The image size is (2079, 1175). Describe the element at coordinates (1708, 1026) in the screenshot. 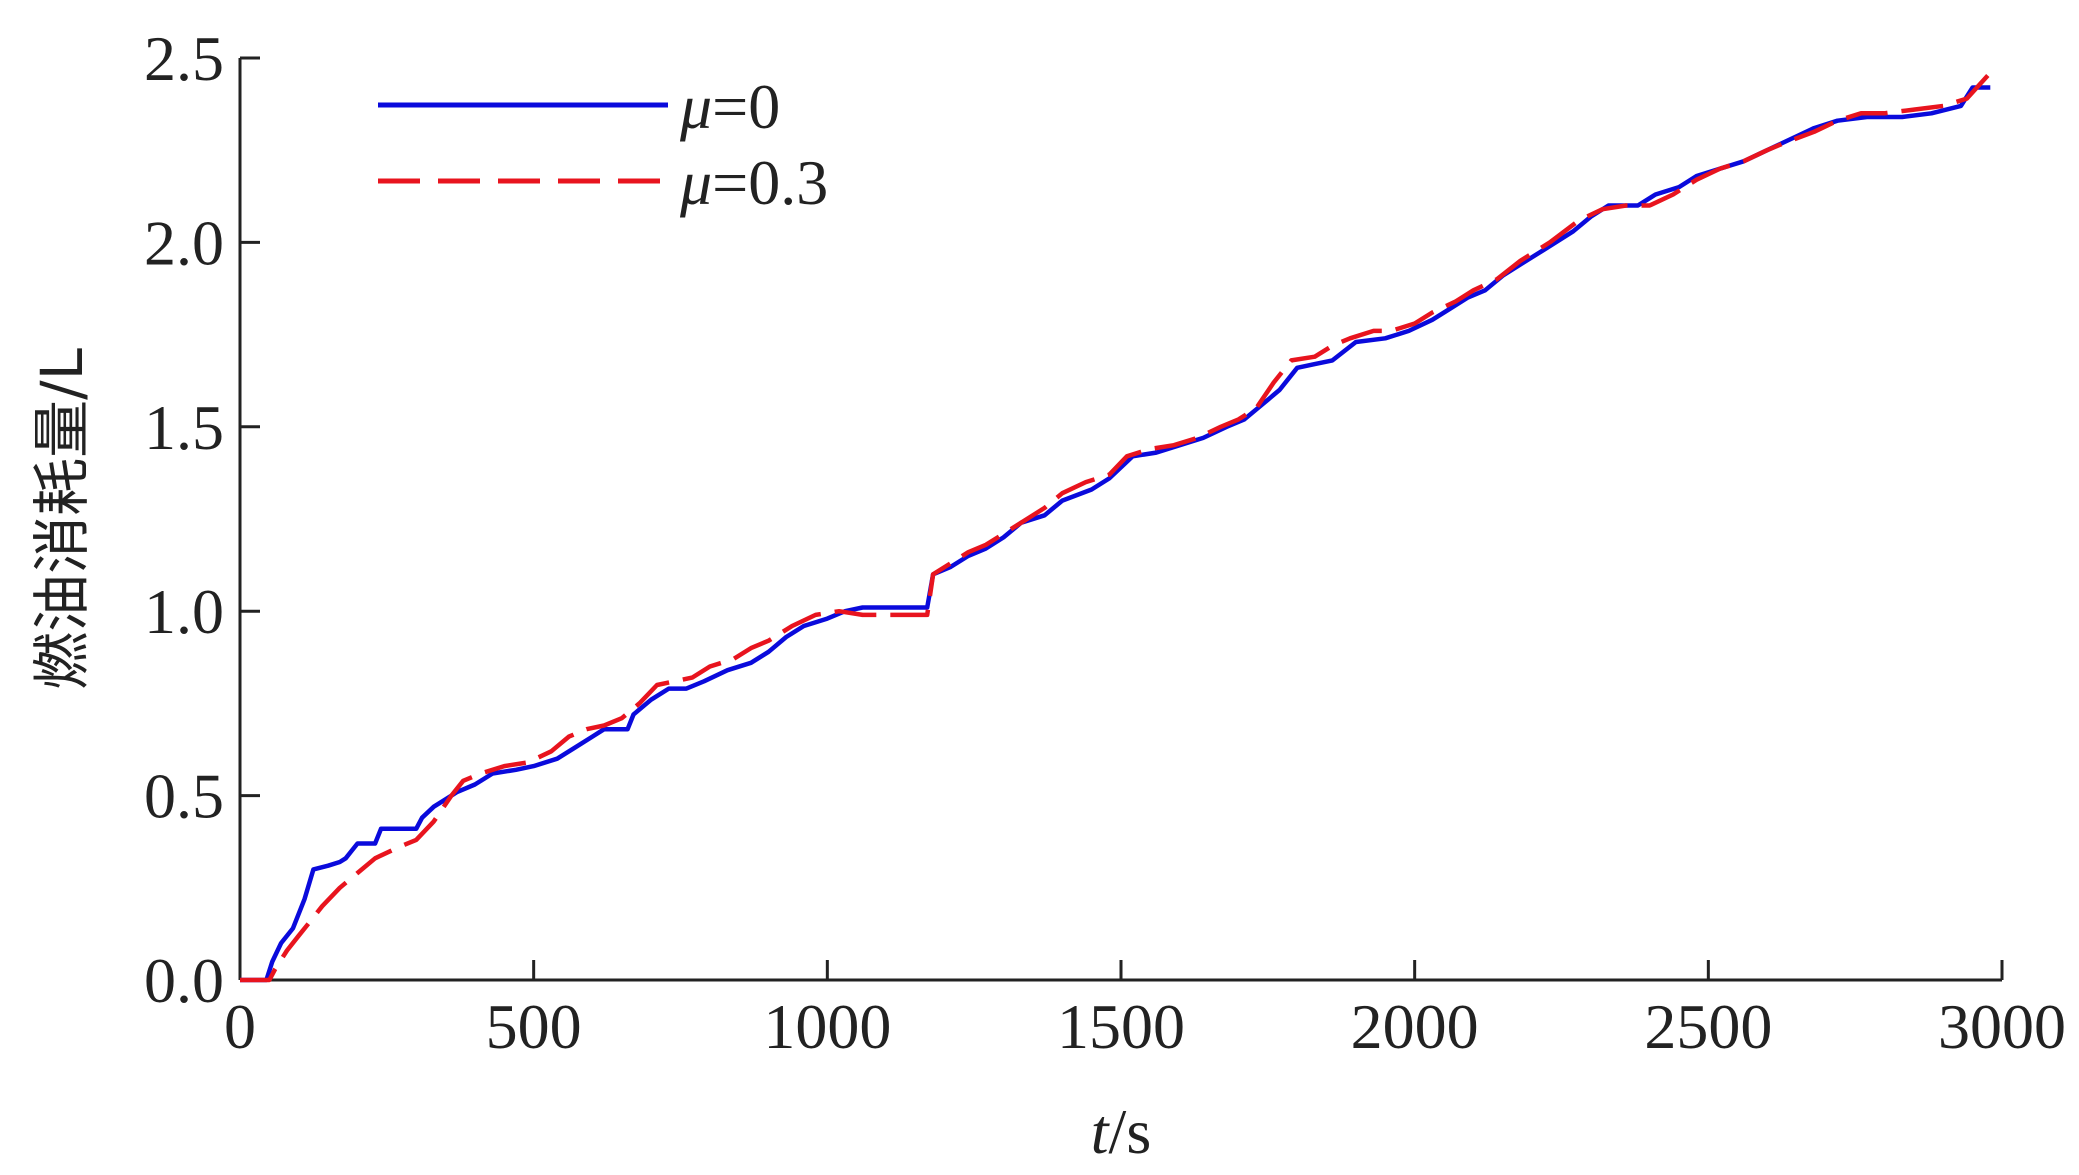

I see `x-tick-label: 2500` at that location.